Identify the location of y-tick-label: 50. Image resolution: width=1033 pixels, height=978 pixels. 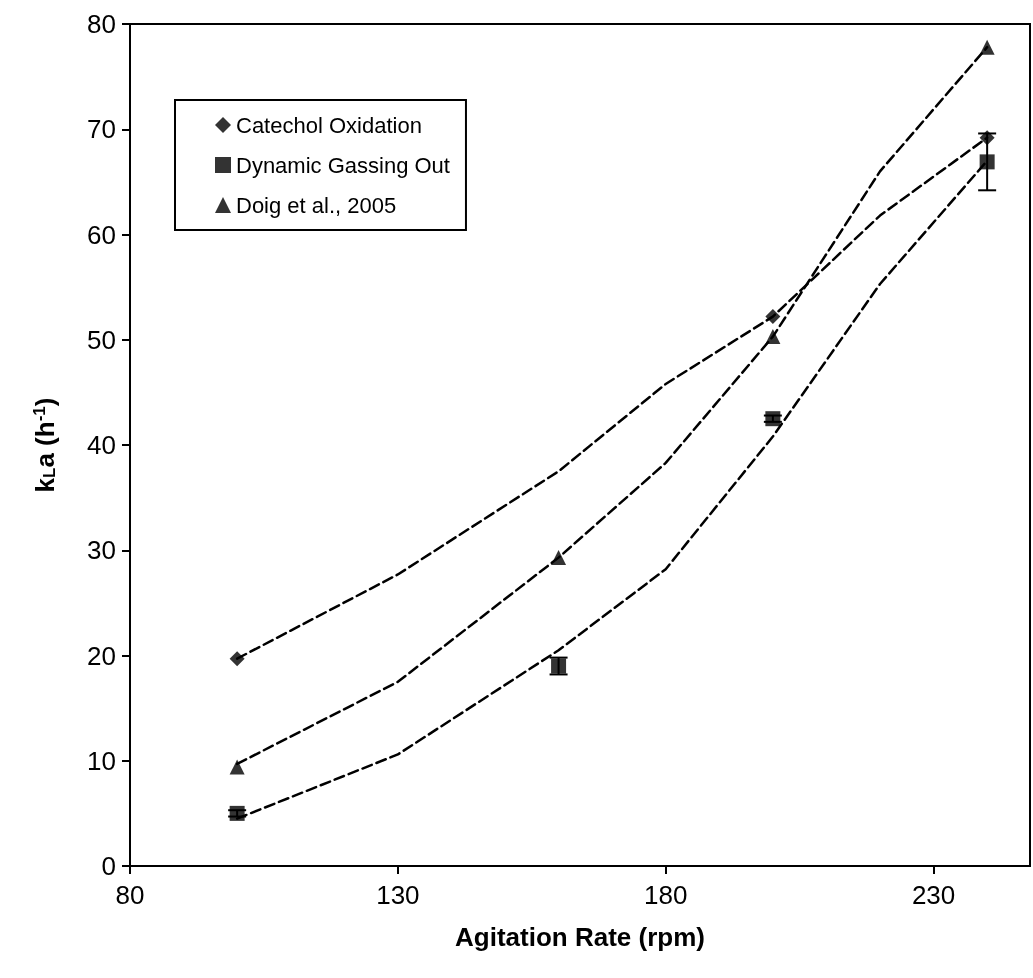
(101, 339).